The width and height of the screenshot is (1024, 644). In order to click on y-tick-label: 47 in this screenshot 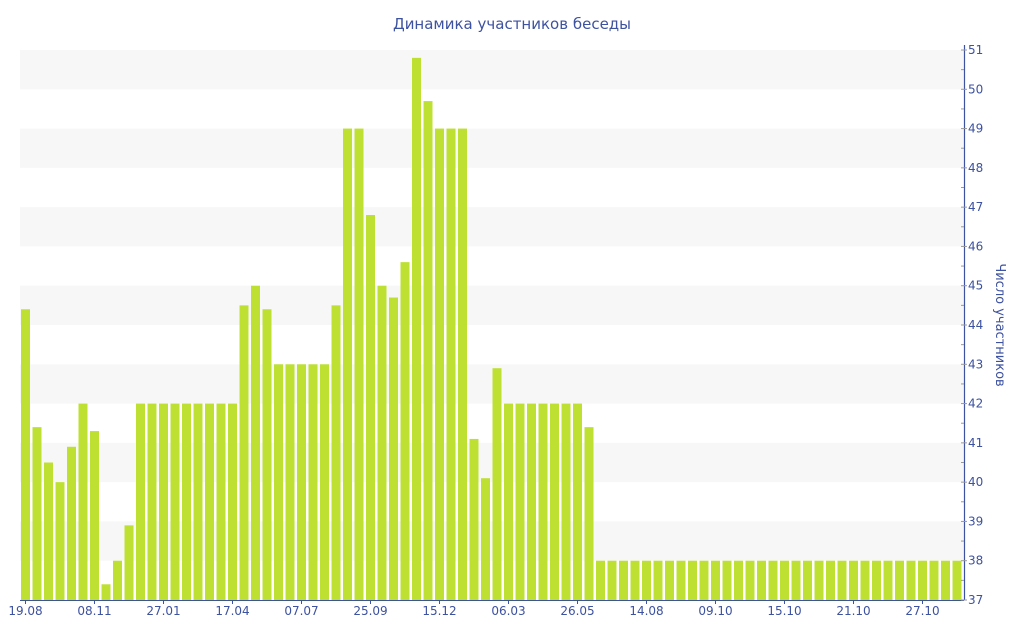, I will do `click(975, 207)`.